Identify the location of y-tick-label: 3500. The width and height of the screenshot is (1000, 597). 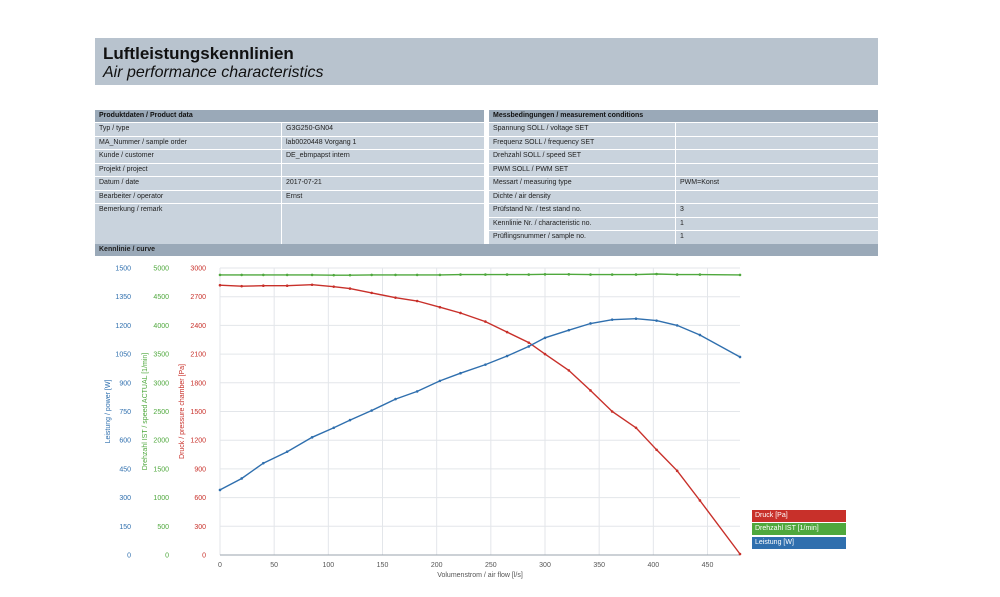
(161, 355).